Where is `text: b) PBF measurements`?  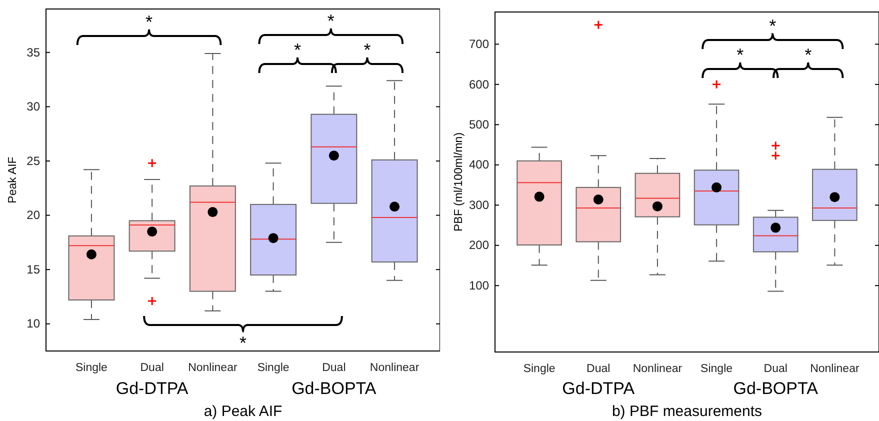 text: b) PBF measurements is located at coordinates (687, 411).